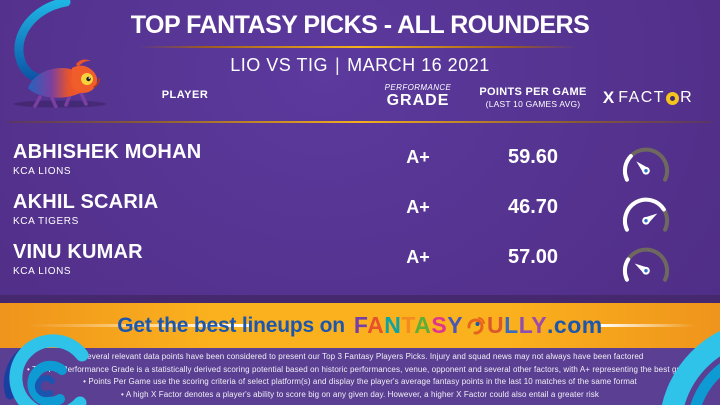 This screenshot has width=720, height=405. Describe the element at coordinates (608, 97) in the screenshot. I see `xfactor-x-label: X` at that location.